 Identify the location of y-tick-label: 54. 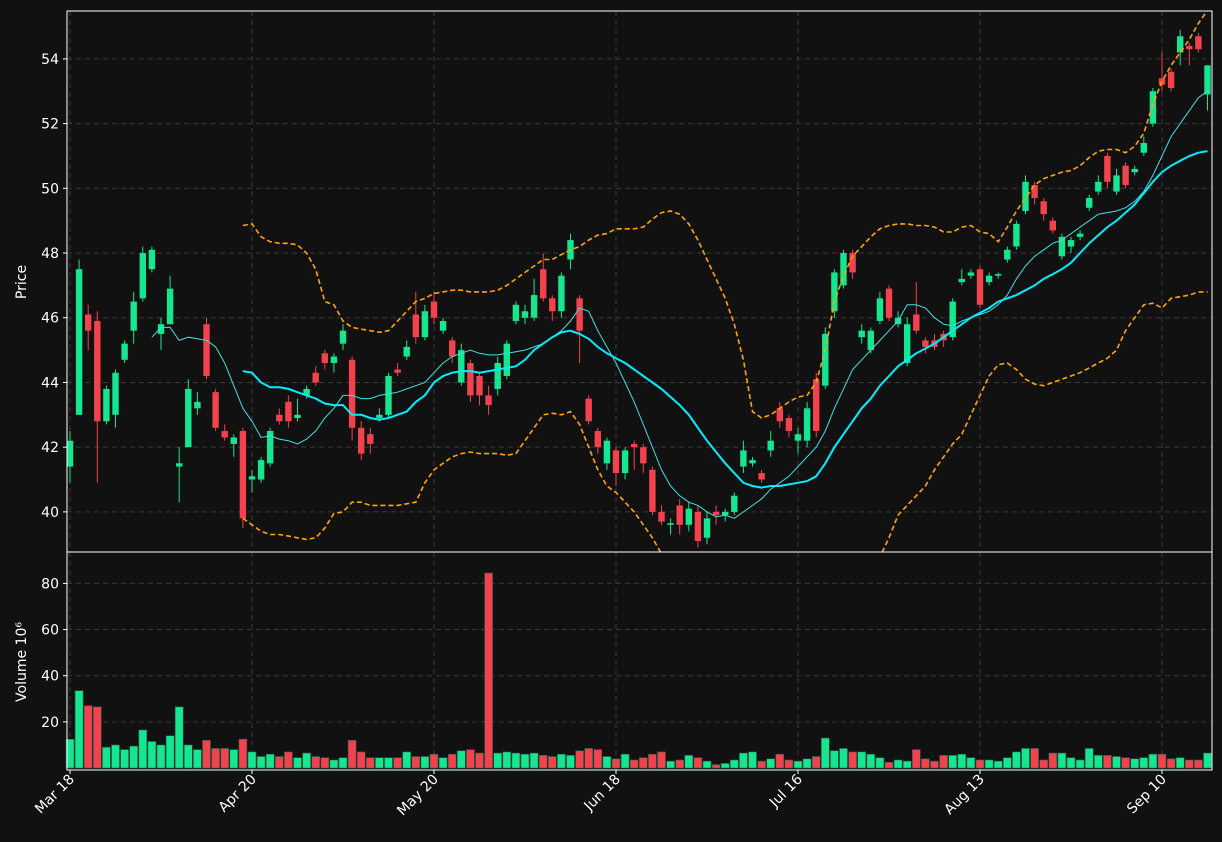
(50, 60).